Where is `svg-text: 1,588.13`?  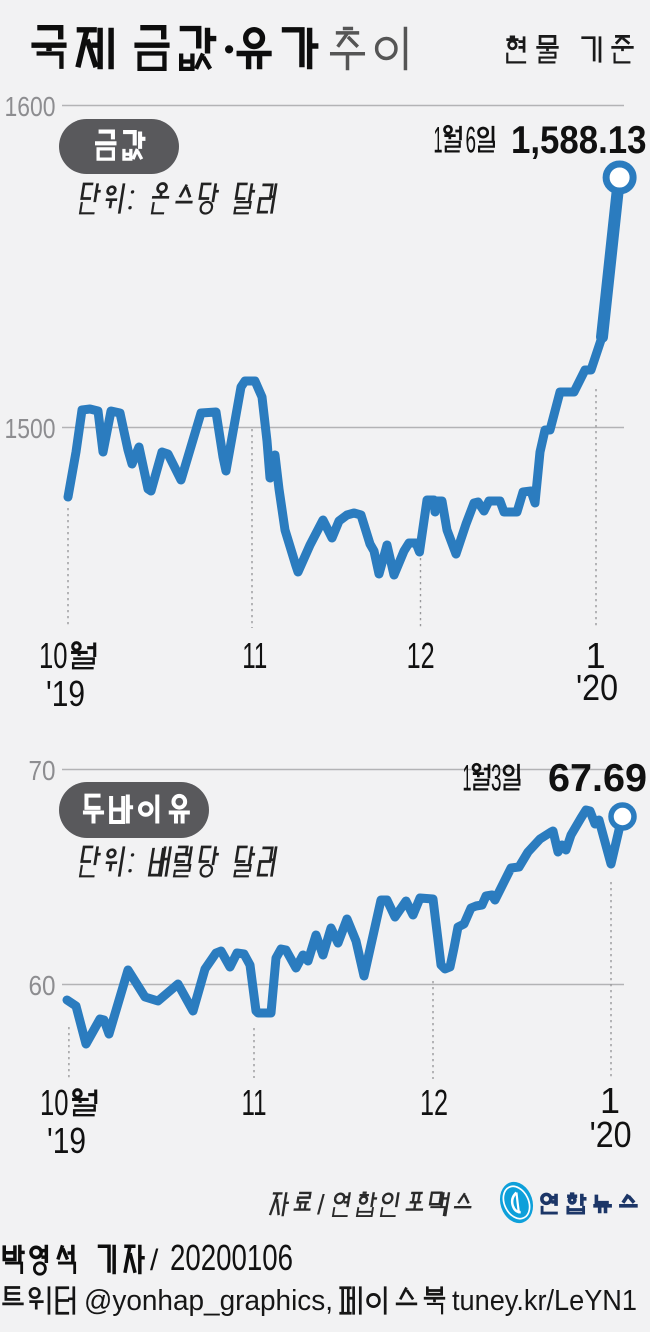
svg-text: 1,588.13 is located at coordinates (579, 140).